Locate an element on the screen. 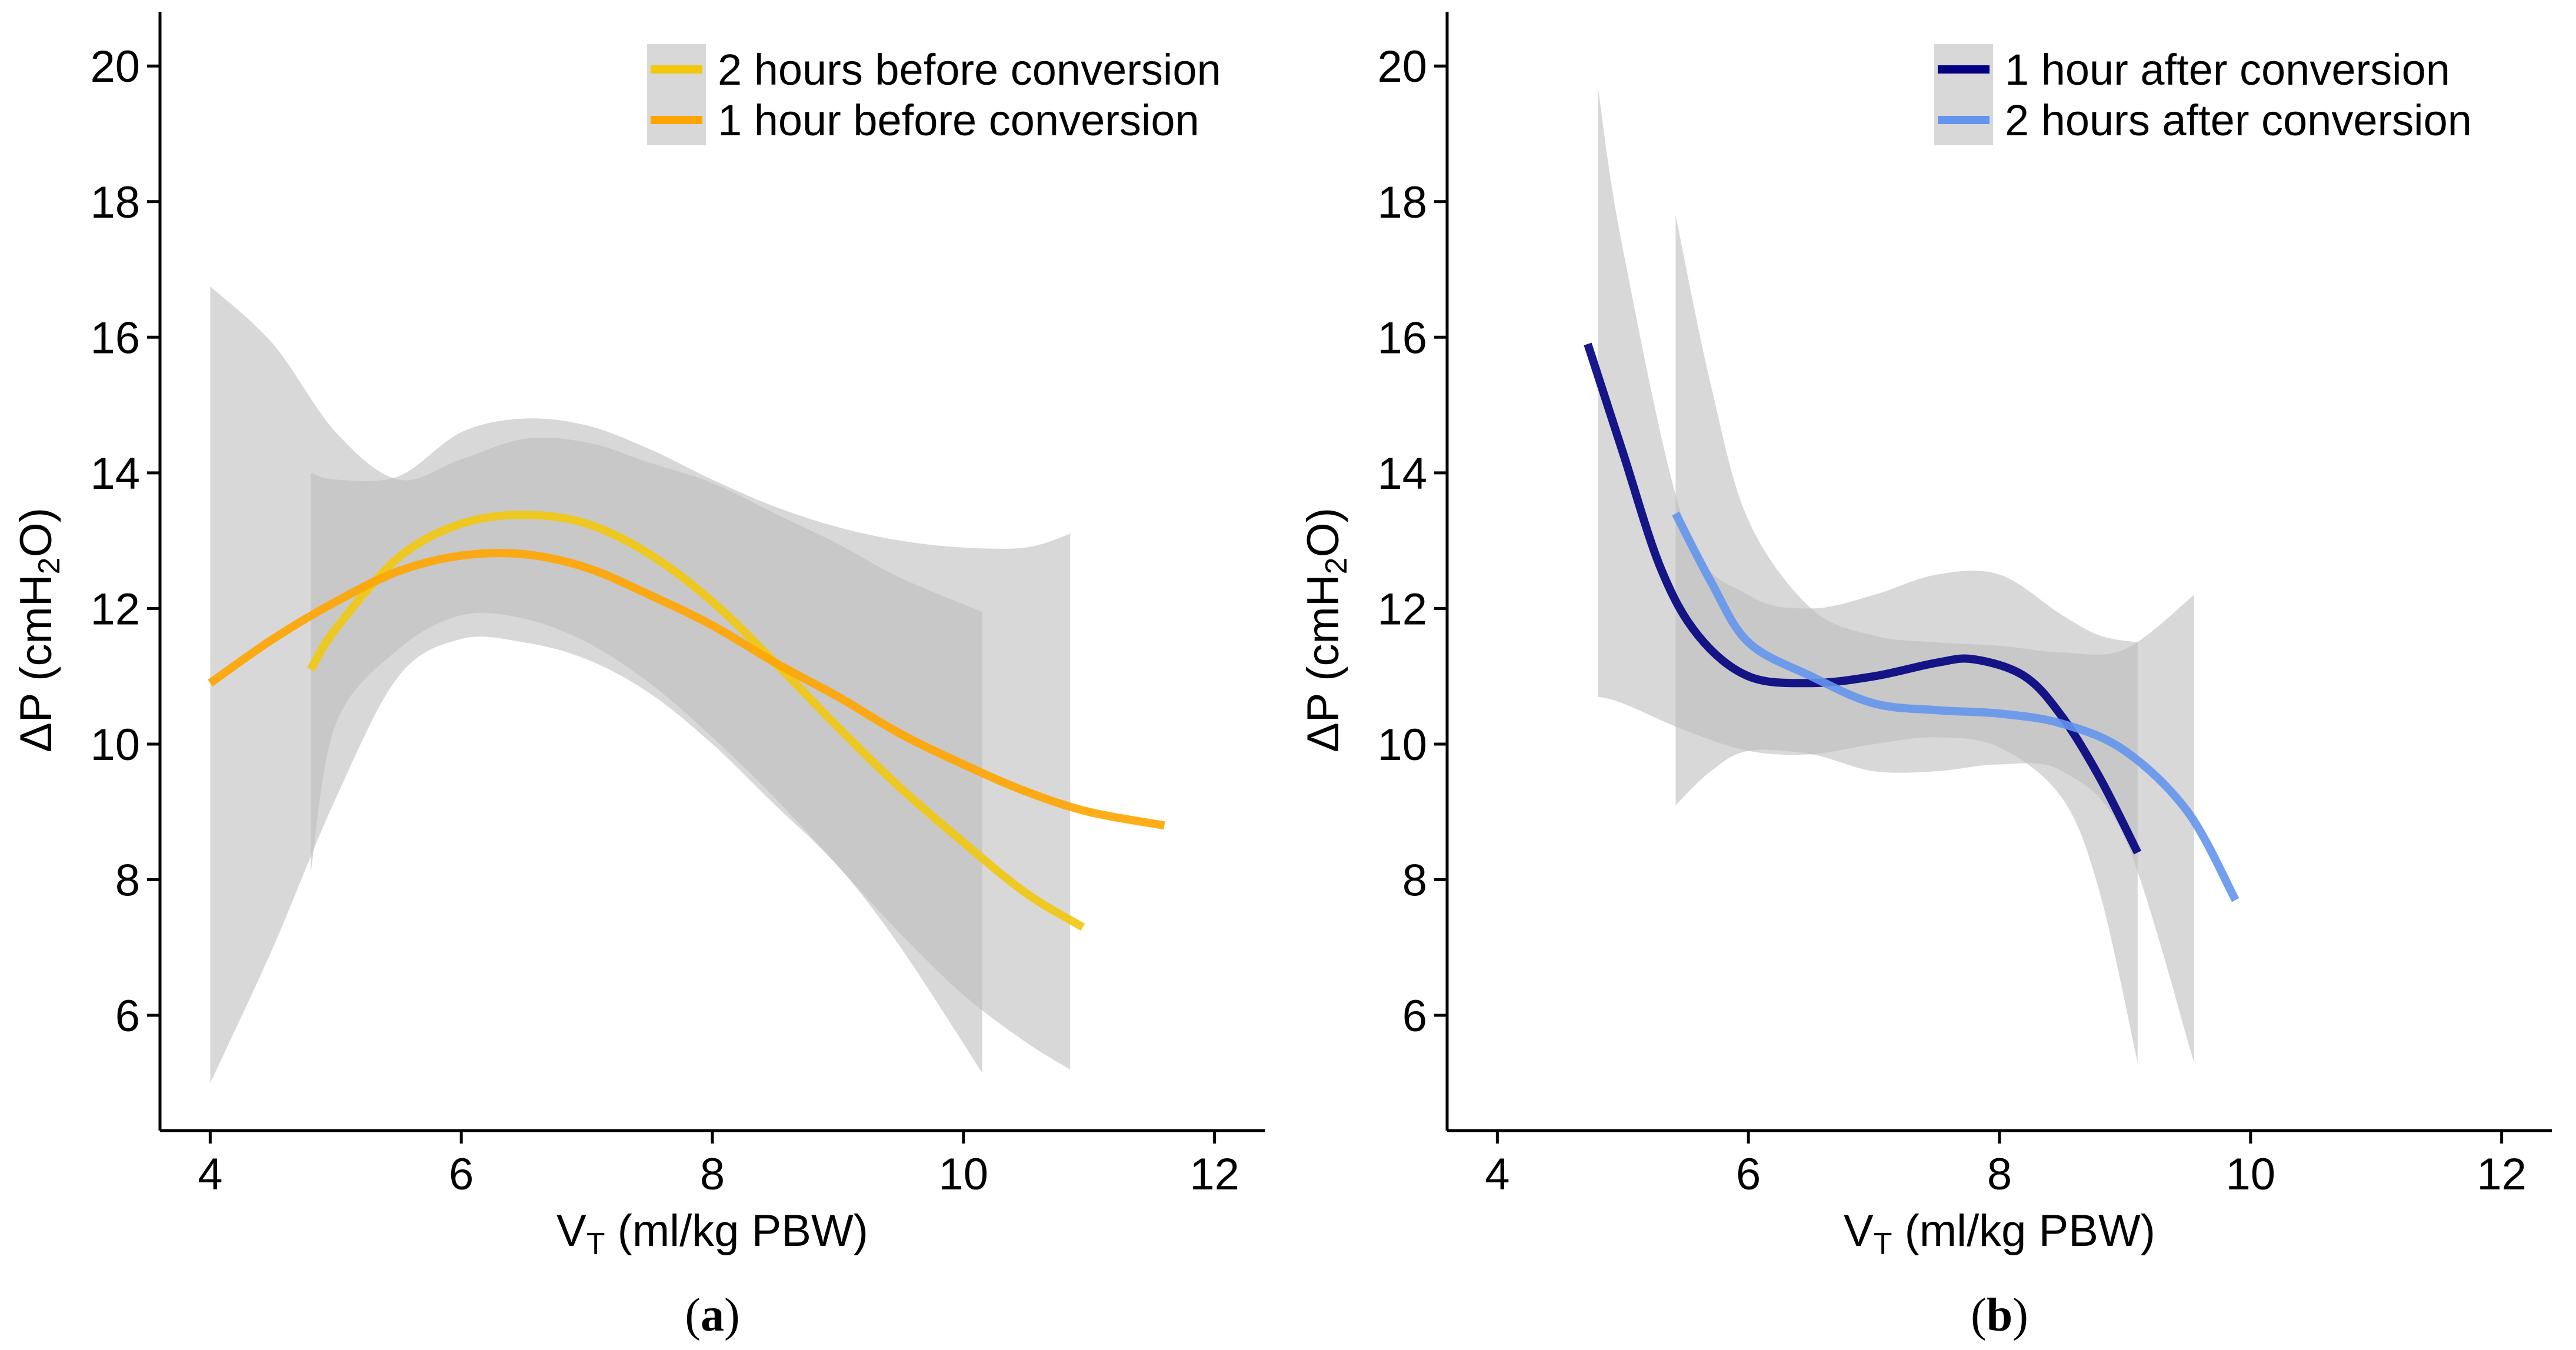  panel-label: (a) is located at coordinates (712, 1315).